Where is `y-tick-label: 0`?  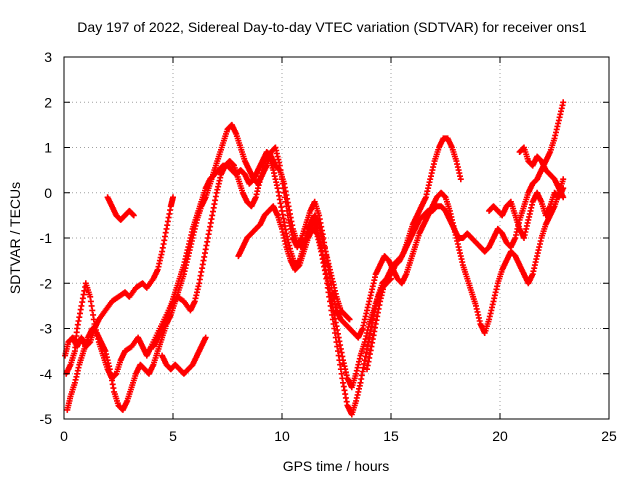
y-tick-label: 0 is located at coordinates (48, 193).